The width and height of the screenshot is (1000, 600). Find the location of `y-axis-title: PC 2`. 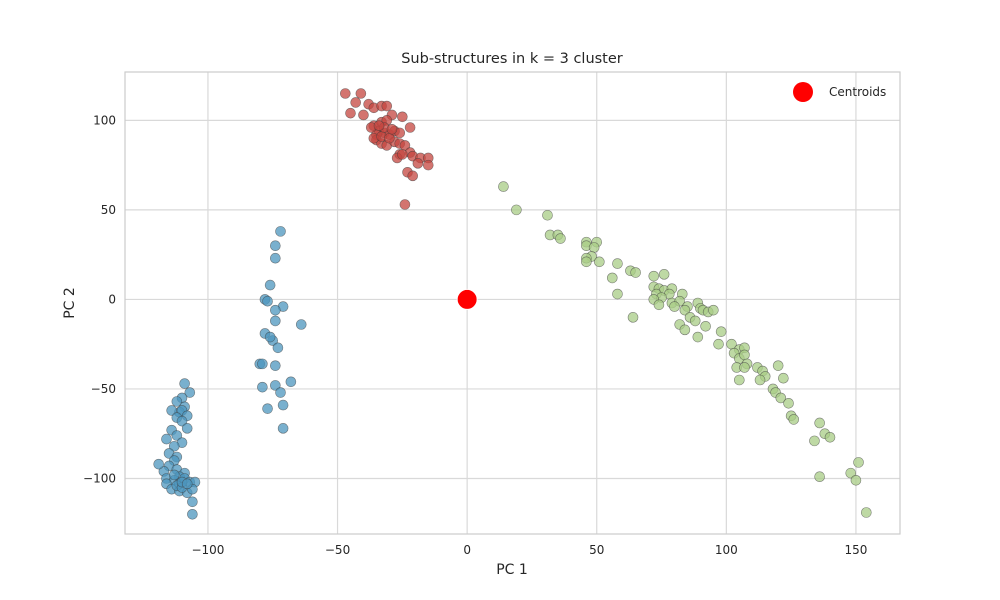

y-axis-title: PC 2 is located at coordinates (70, 303).